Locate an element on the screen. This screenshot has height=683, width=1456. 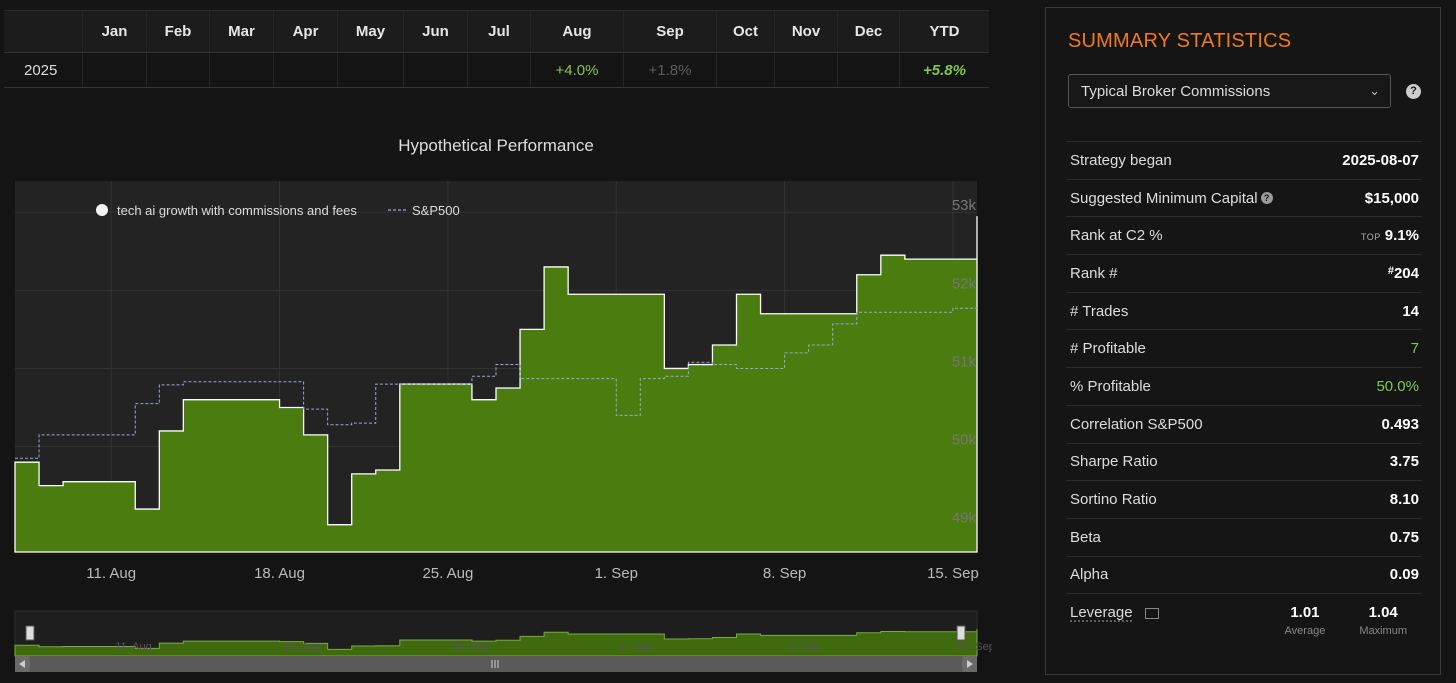
stat-correlation: Correlation S&P500 0.493 is located at coordinates (1244, 423).